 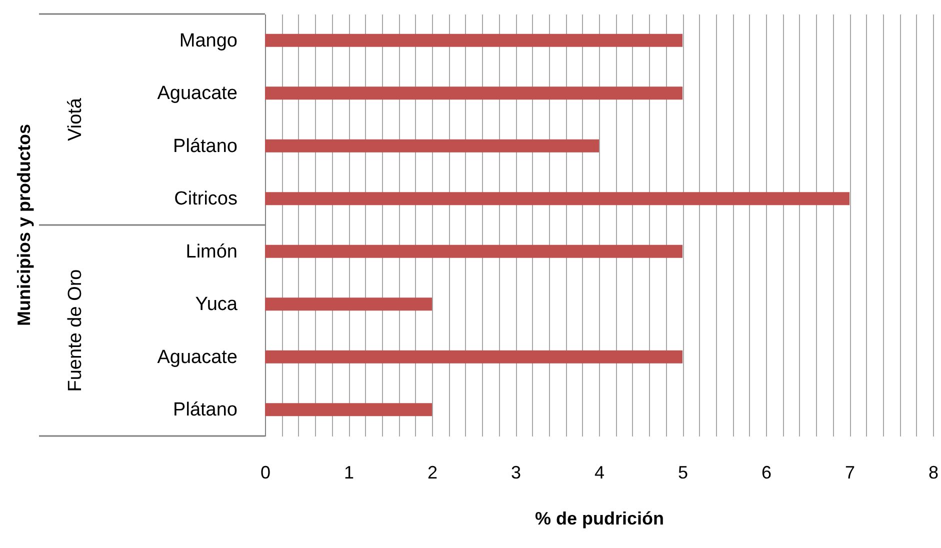 What do you see at coordinates (599, 472) in the screenshot?
I see `x-tick-label: 4` at bounding box center [599, 472].